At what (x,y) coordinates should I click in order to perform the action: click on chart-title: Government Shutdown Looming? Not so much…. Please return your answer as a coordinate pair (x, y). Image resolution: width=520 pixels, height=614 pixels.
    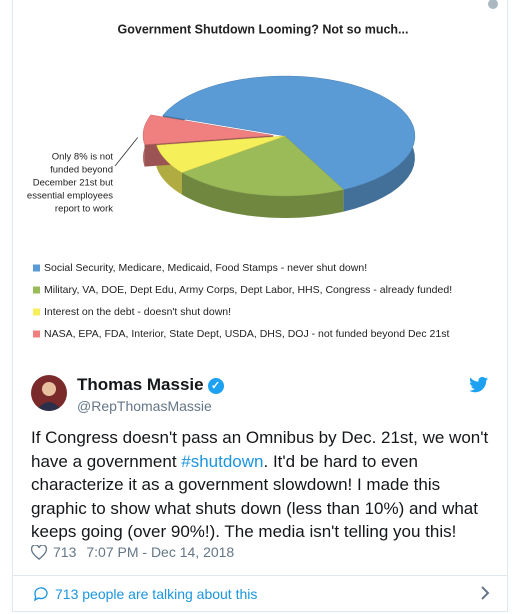
    Looking at the image, I should click on (263, 29).